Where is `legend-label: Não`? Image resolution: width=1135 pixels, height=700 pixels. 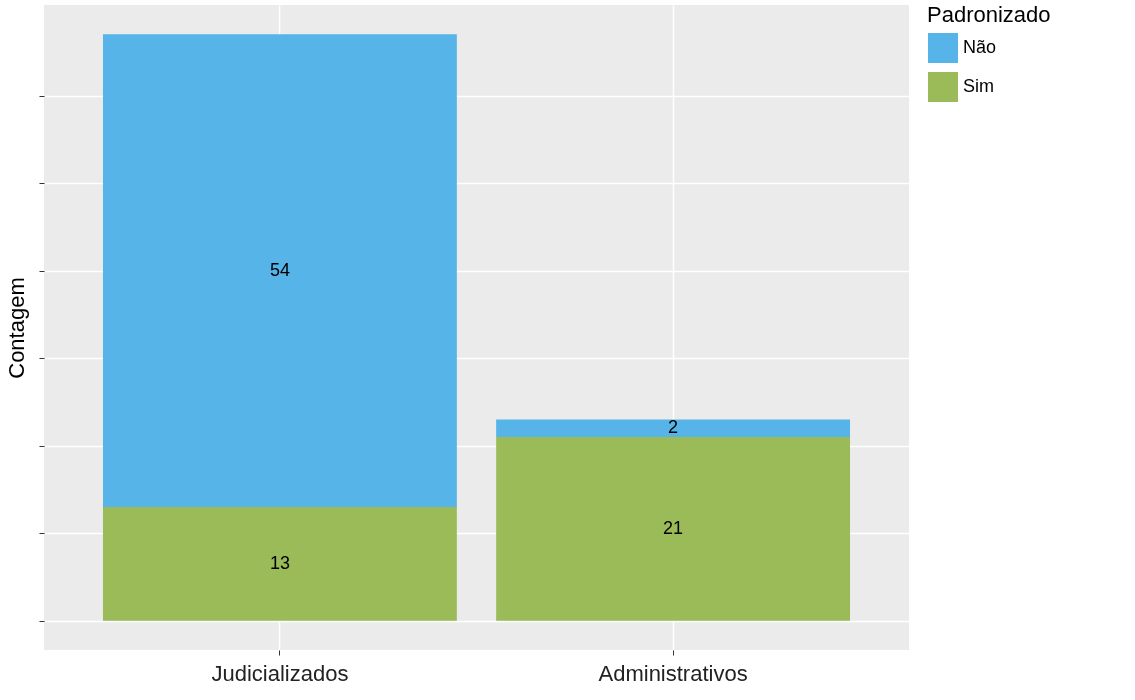
legend-label: Não is located at coordinates (980, 47).